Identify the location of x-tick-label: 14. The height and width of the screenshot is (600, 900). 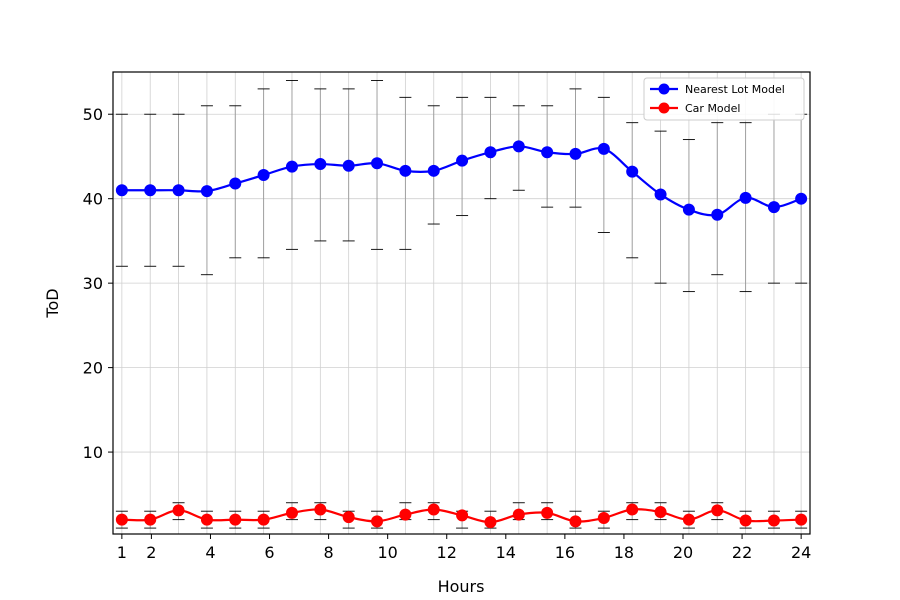
(506, 552).